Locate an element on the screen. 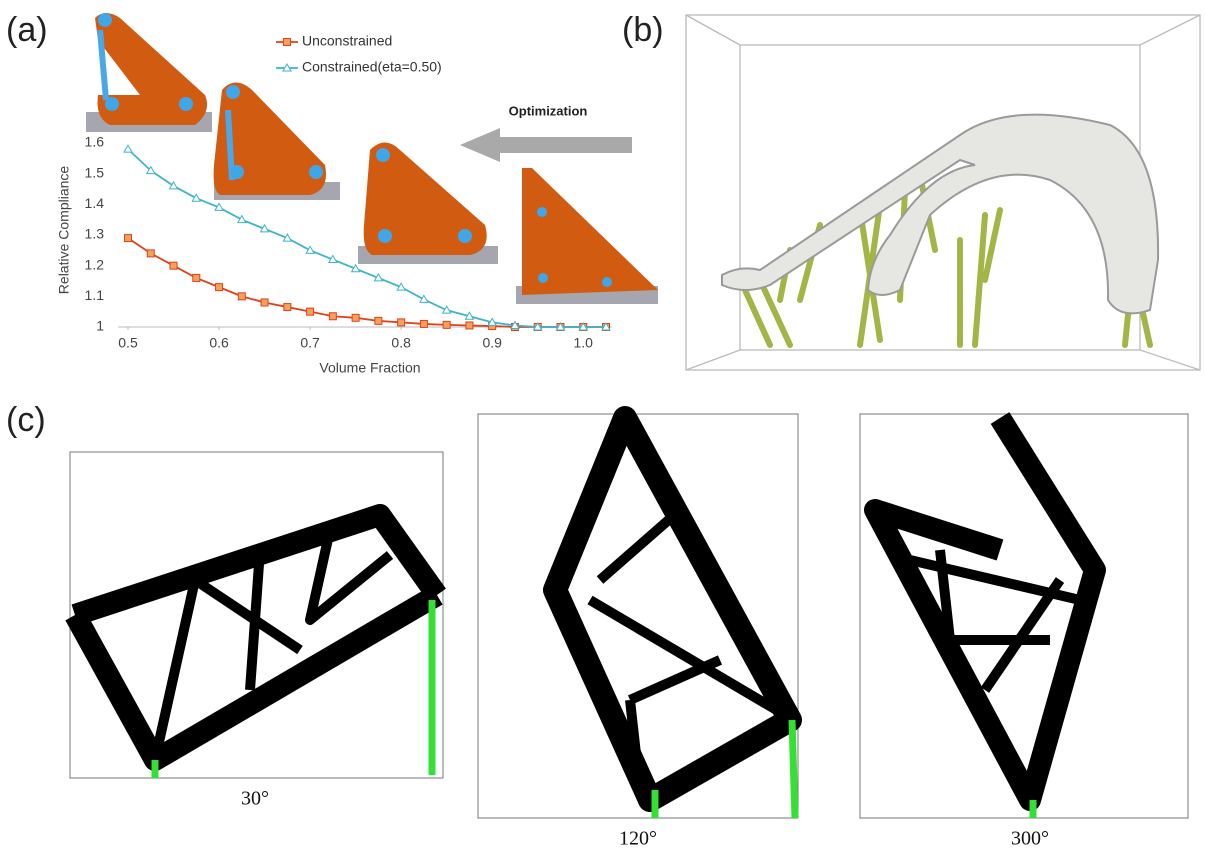 This screenshot has width=1205, height=853. series-line is located at coordinates (366, 238).